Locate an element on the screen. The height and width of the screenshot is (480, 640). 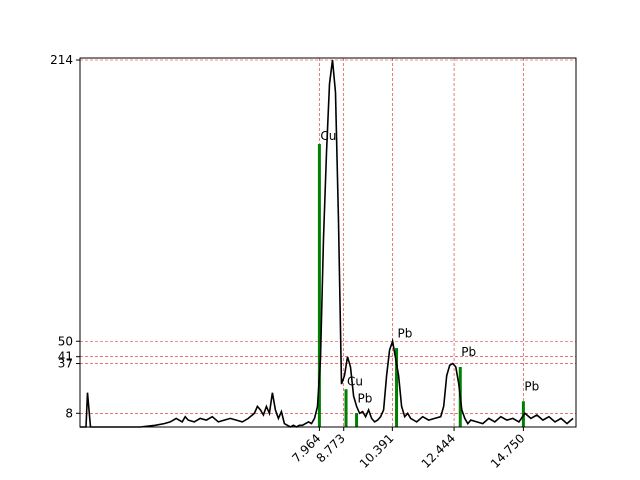
x-tick-label: 12.444 is located at coordinates (439, 451).